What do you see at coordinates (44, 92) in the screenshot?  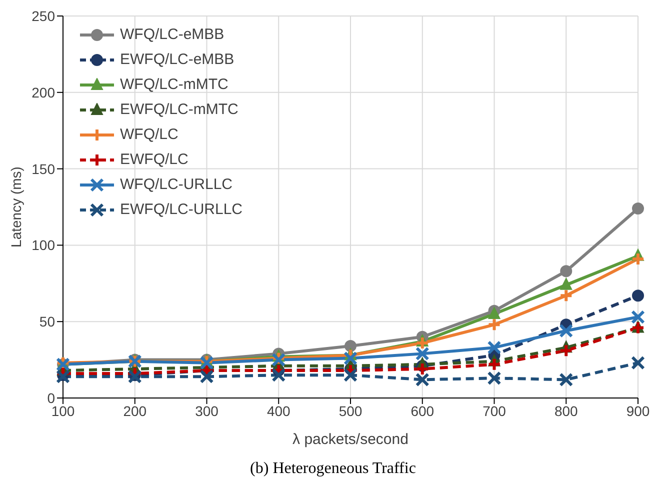 I see `y-tick-label: 200` at bounding box center [44, 92].